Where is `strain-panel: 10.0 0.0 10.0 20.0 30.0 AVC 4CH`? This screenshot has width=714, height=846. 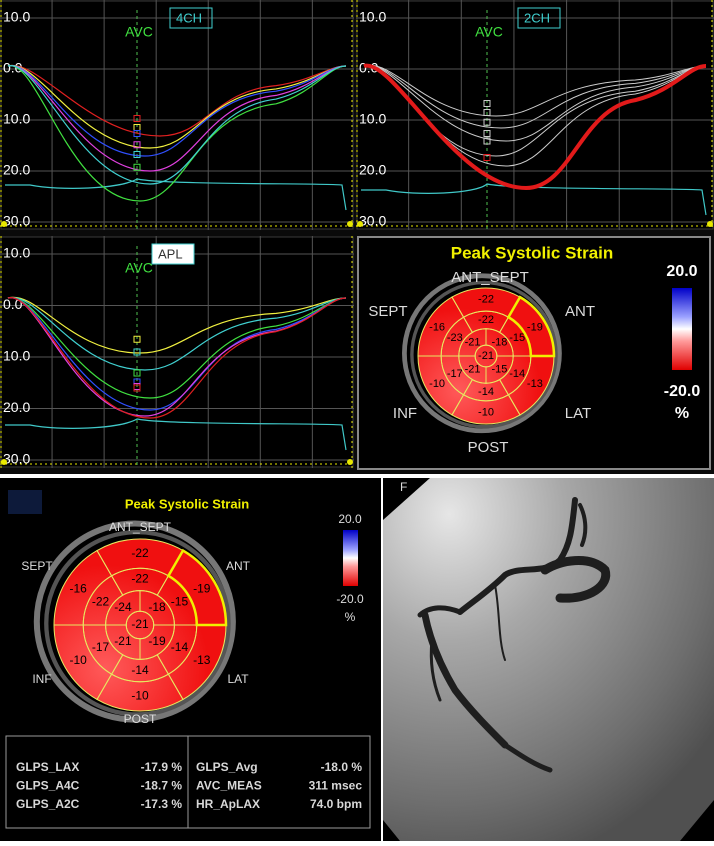 strain-panel: 10.0 0.0 10.0 20.0 30.0 AVC 4CH is located at coordinates (177, 115).